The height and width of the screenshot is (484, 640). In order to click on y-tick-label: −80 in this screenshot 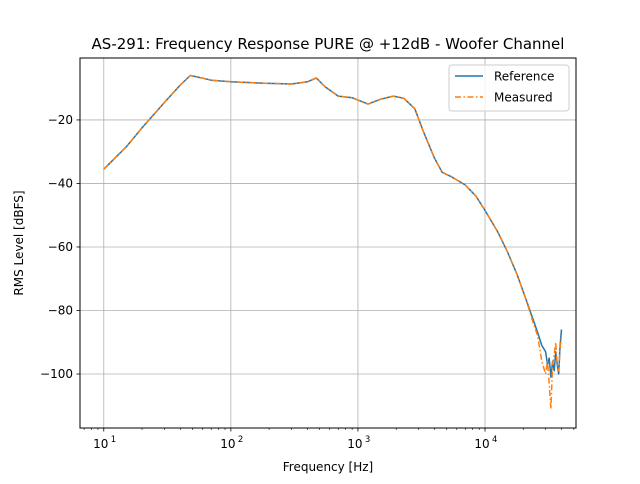, I will do `click(60, 310)`.